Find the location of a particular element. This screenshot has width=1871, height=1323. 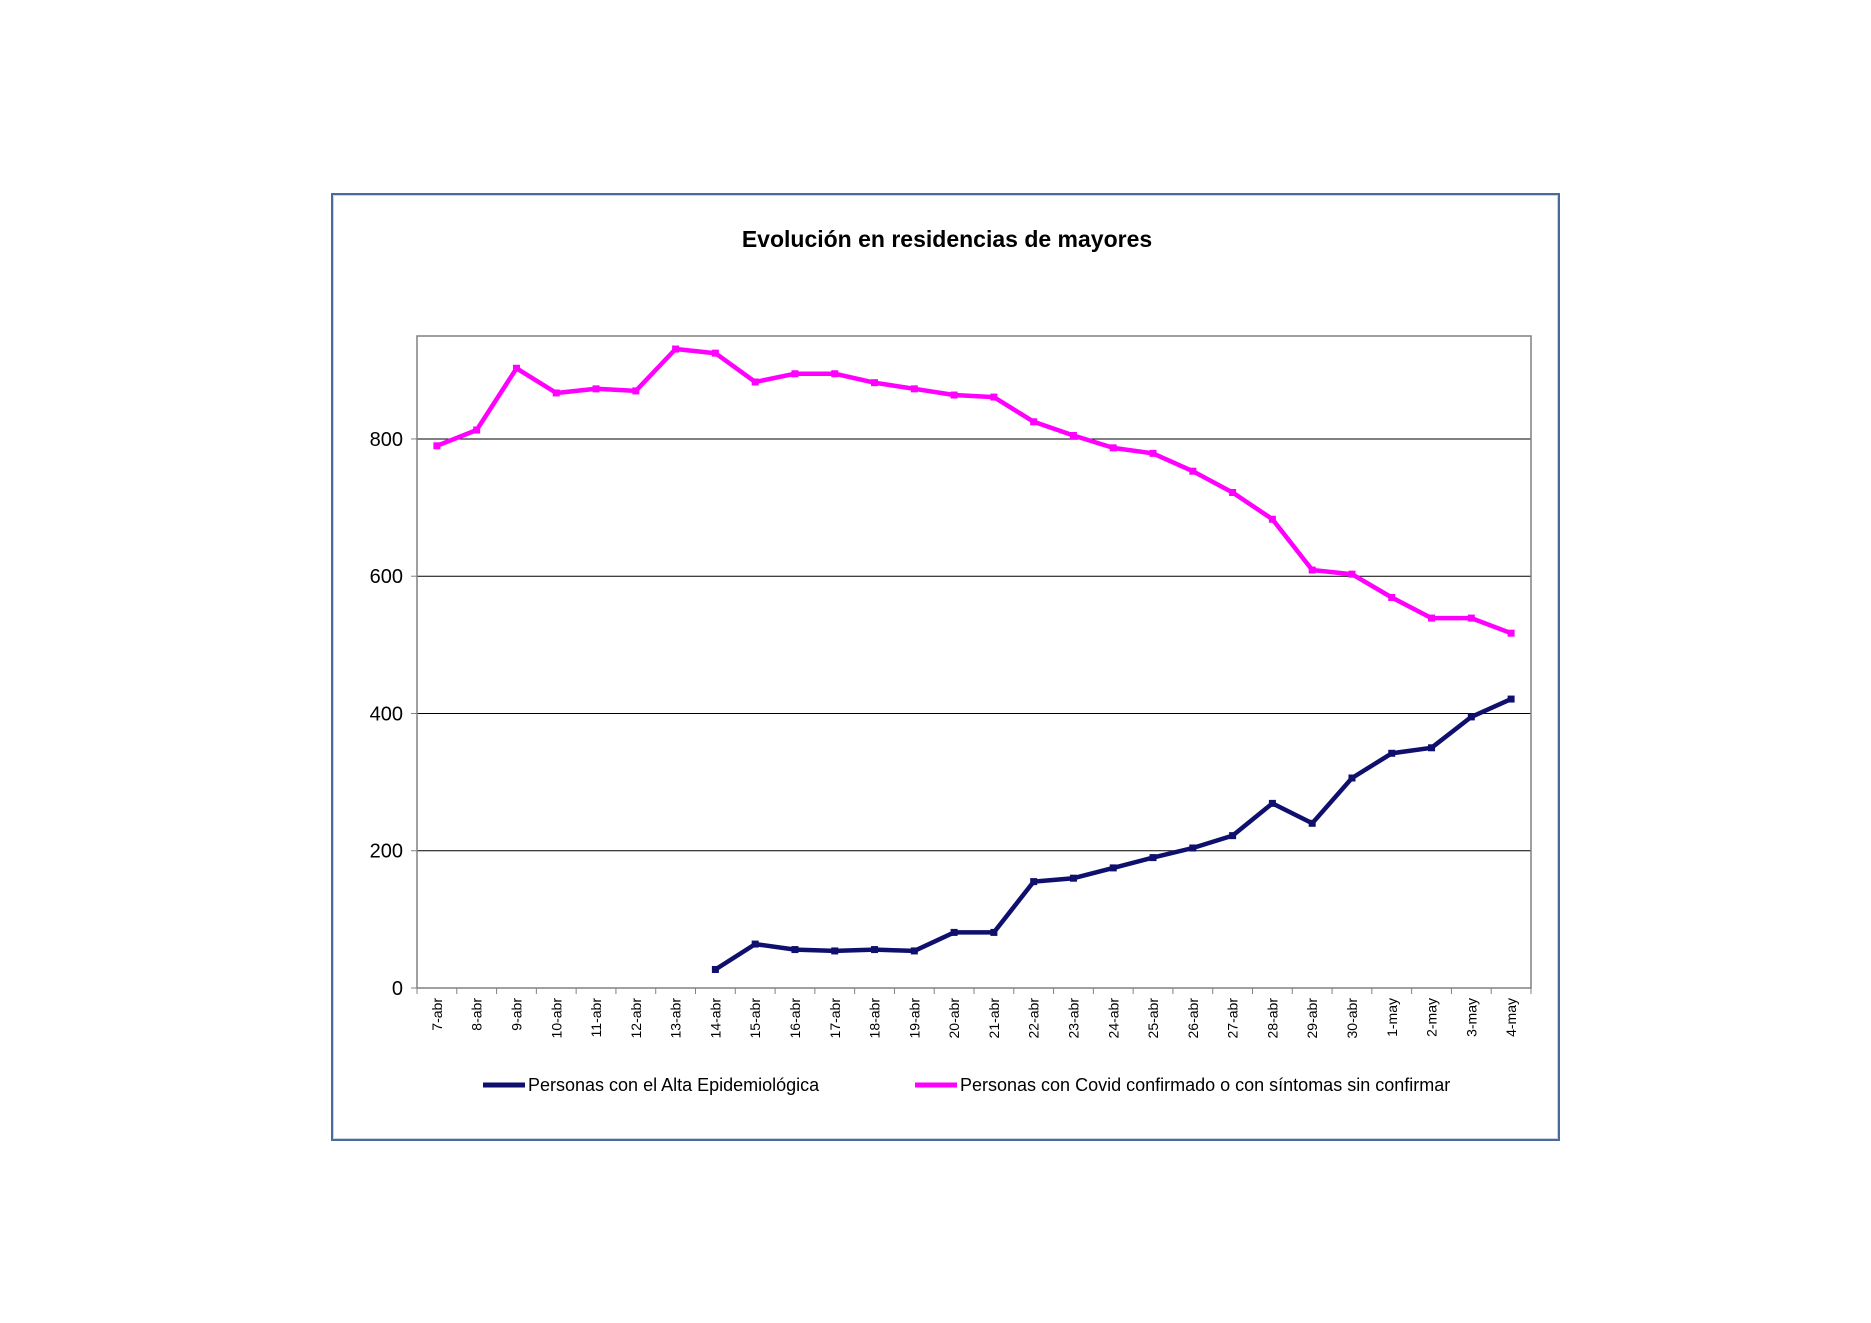

x-tick-label: 20-abr is located at coordinates (954, 1018).